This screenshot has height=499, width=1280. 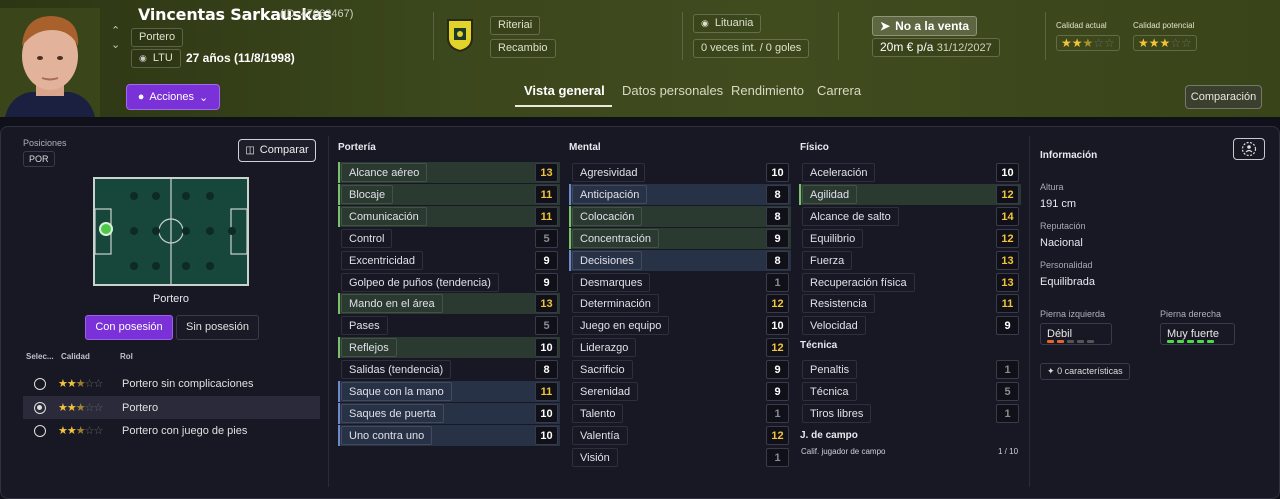 I want to click on attribute-row: Velocidad 9, so click(x=910, y=325).